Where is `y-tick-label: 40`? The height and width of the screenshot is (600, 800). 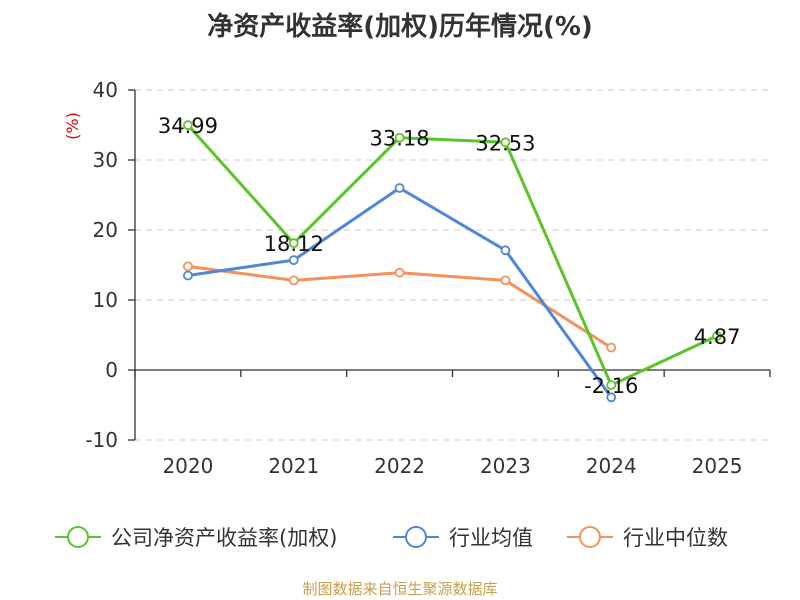
y-tick-label: 40 is located at coordinates (105, 90).